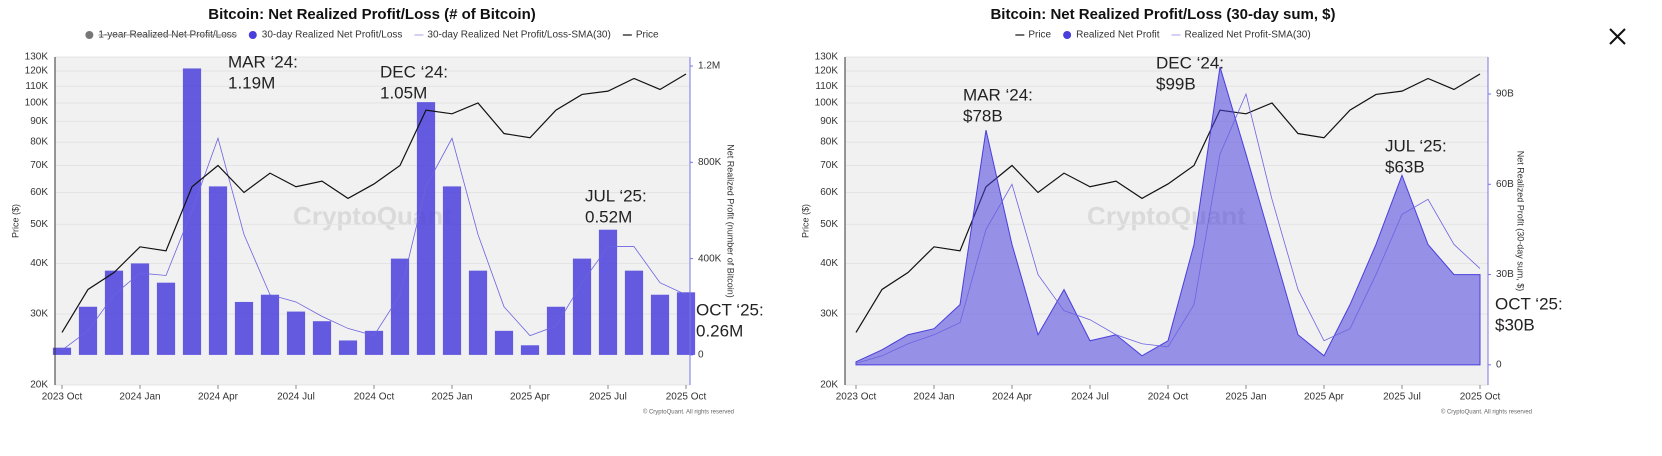  What do you see at coordinates (296, 397) in the screenshot?
I see `x-tick-label: 2024 Jul` at bounding box center [296, 397].